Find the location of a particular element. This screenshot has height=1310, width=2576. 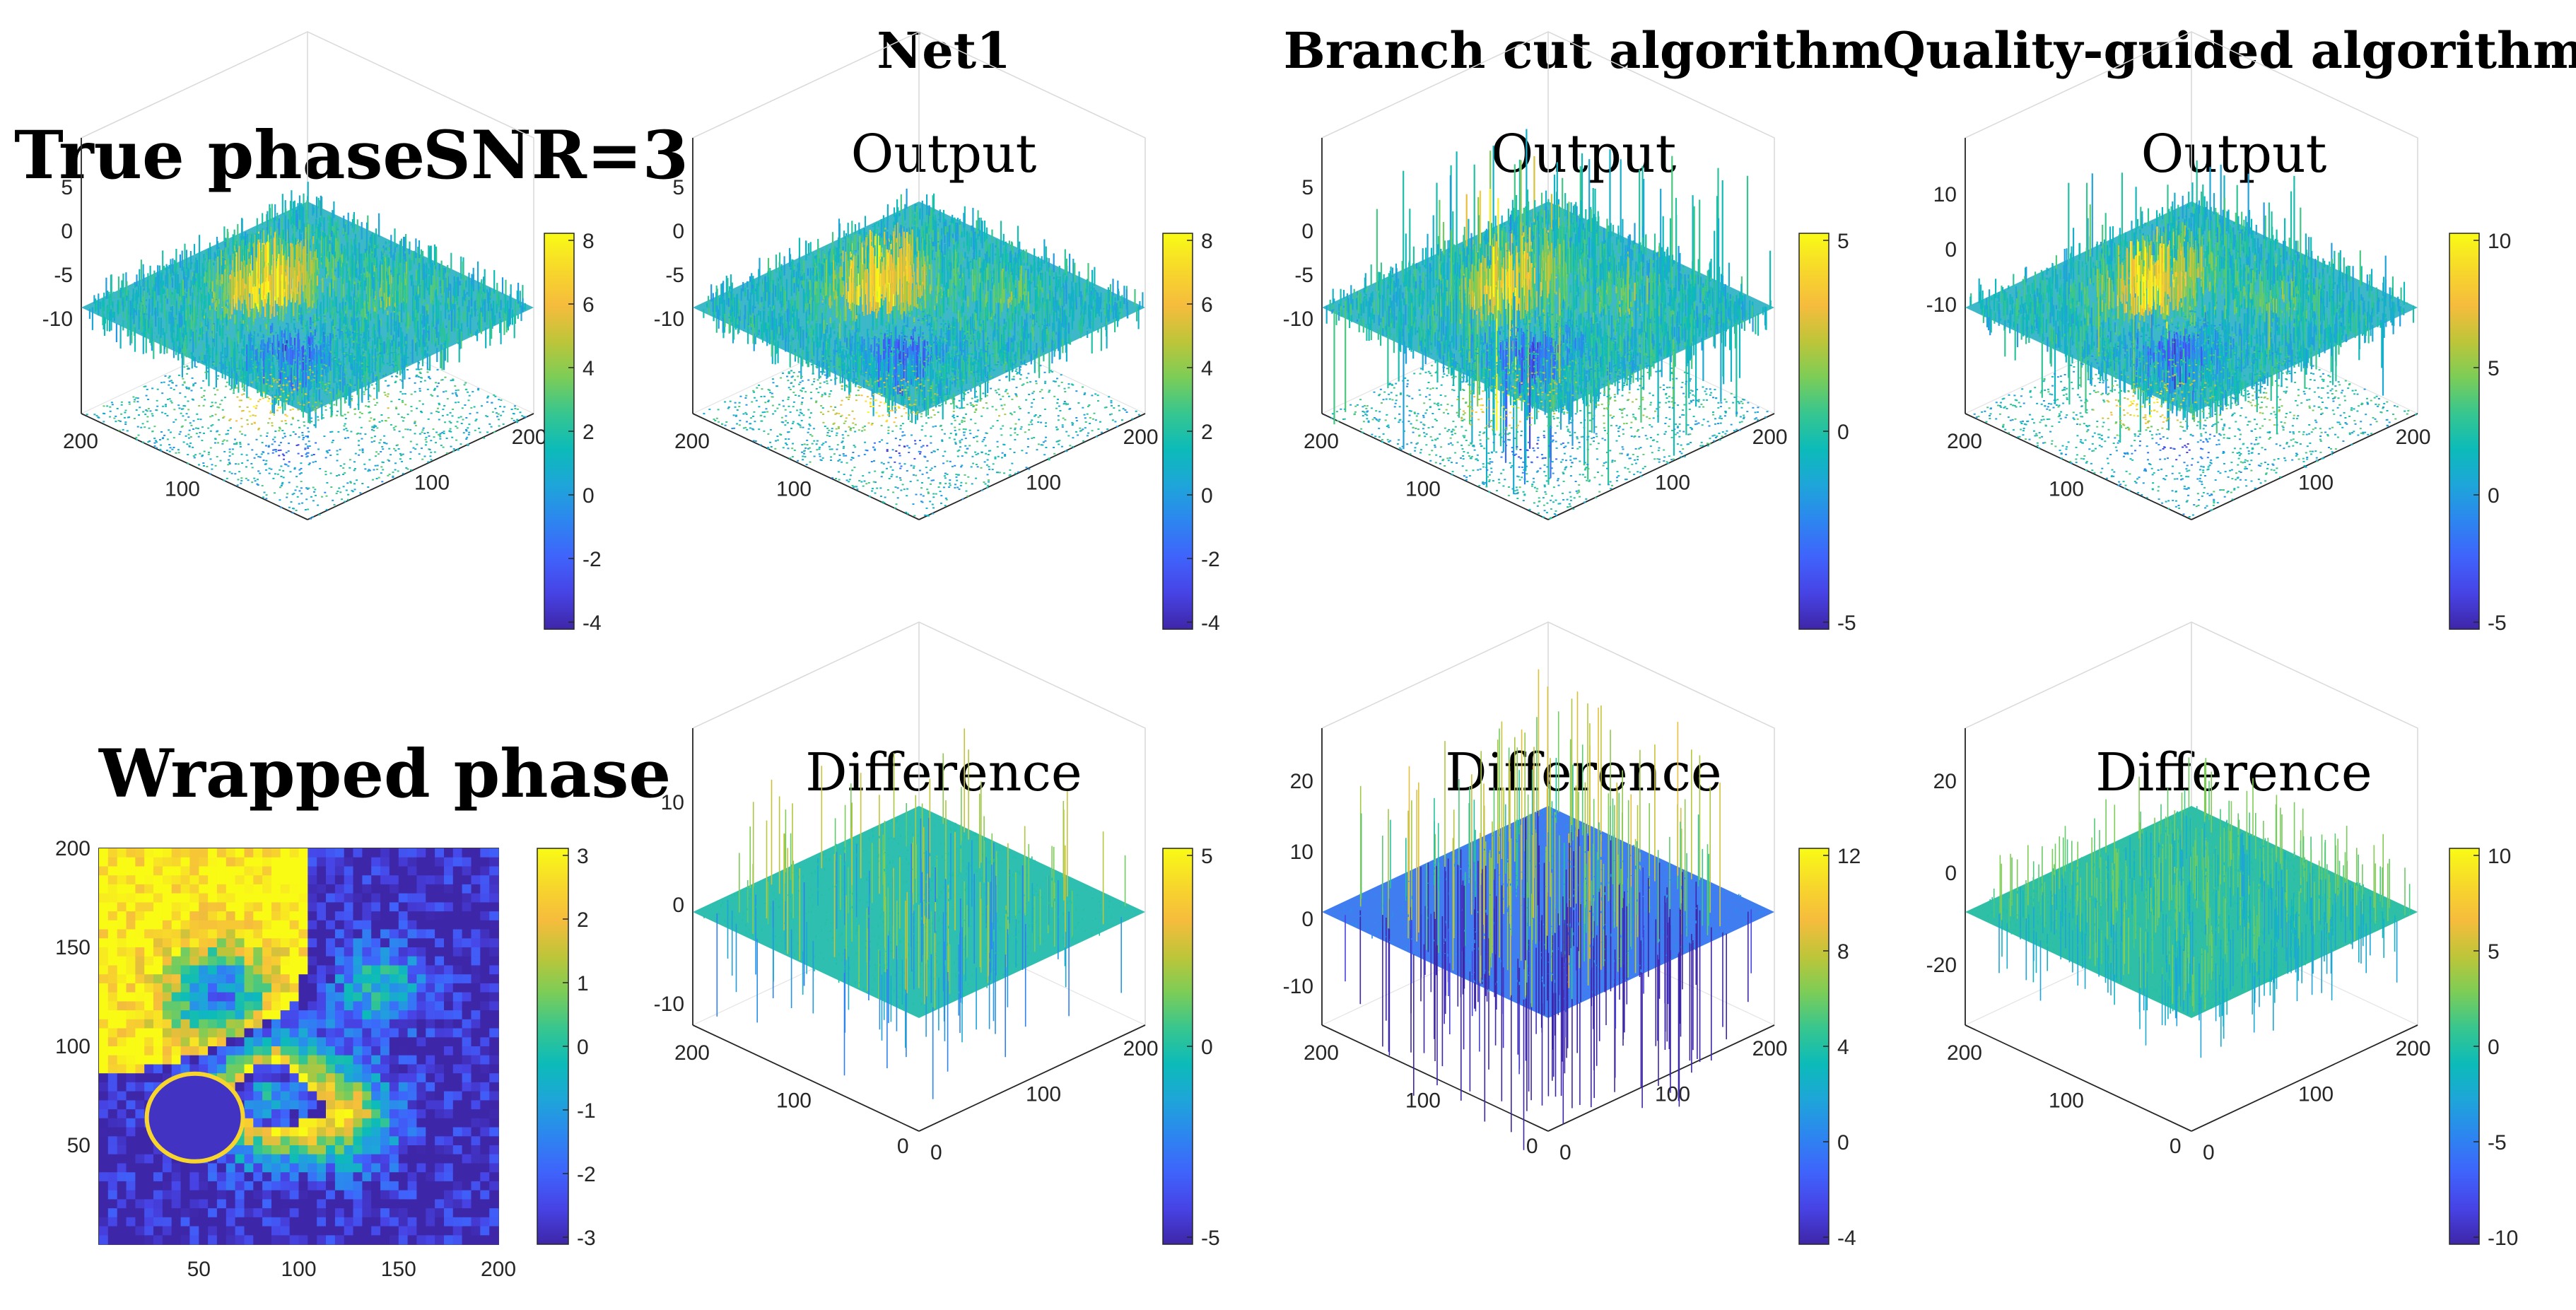

wrapped-phase-x-tick-label: 100 is located at coordinates (298, 1269).